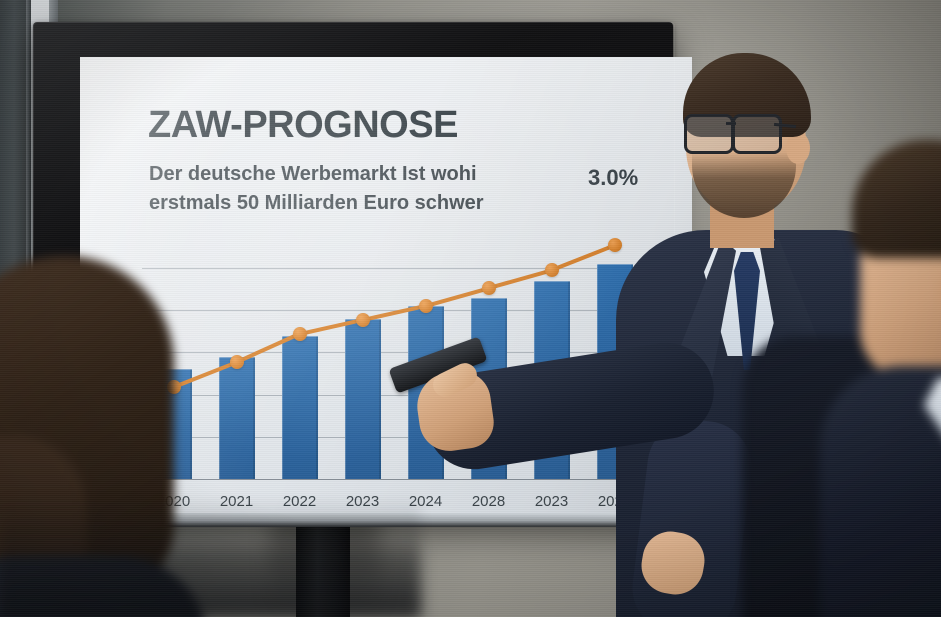  What do you see at coordinates (709, 134) in the screenshot?
I see `presenter-eyeglass-lens-left` at bounding box center [709, 134].